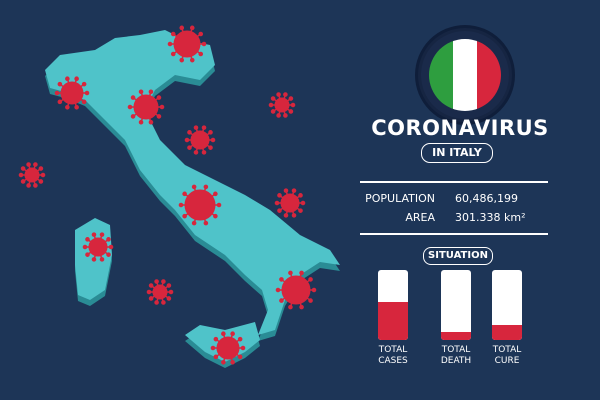  What do you see at coordinates (393, 355) in the screenshot?
I see `situation-bar-label: TOTAL CASES` at bounding box center [393, 355].